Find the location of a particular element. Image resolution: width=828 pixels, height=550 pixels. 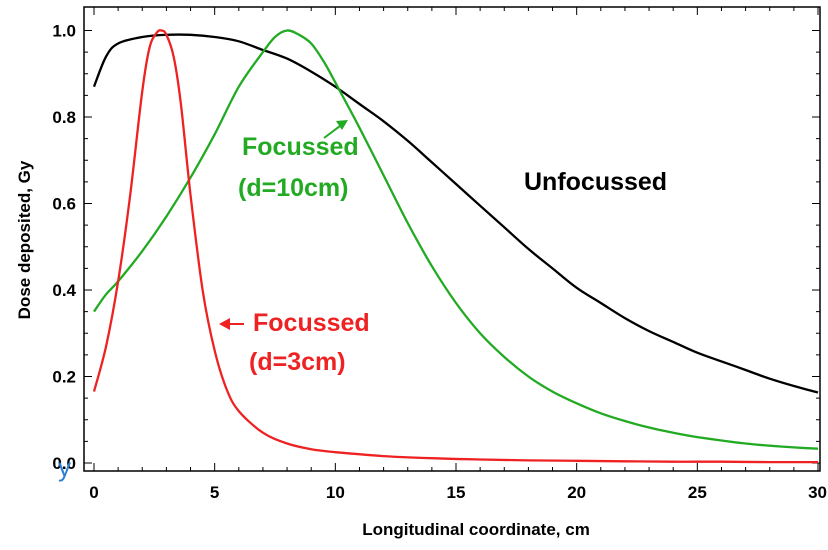

y-axis-title: Dose deposited, Gy is located at coordinates (24, 239).